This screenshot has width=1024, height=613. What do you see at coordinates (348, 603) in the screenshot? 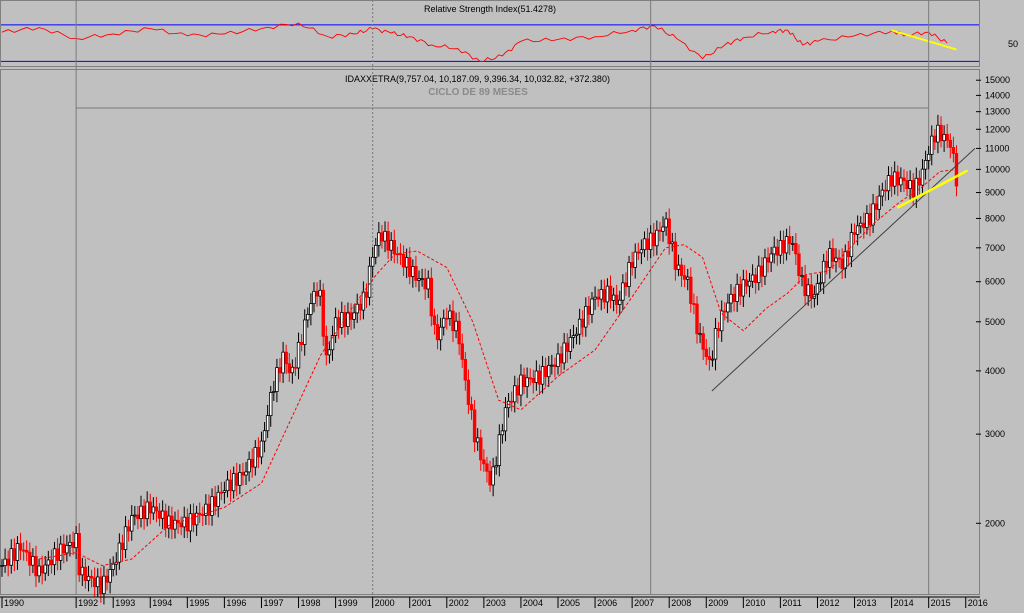
I see `x-tick-label: 1999` at bounding box center [348, 603].